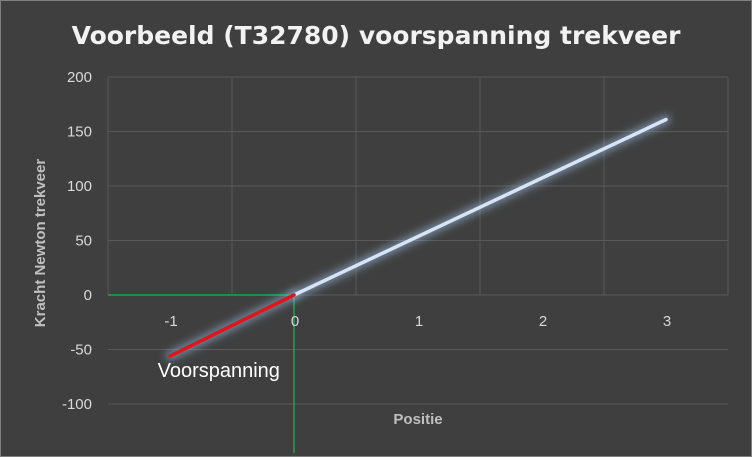 This screenshot has height=457, width=752. What do you see at coordinates (667, 321) in the screenshot?
I see `x-tick-label: 3` at bounding box center [667, 321].